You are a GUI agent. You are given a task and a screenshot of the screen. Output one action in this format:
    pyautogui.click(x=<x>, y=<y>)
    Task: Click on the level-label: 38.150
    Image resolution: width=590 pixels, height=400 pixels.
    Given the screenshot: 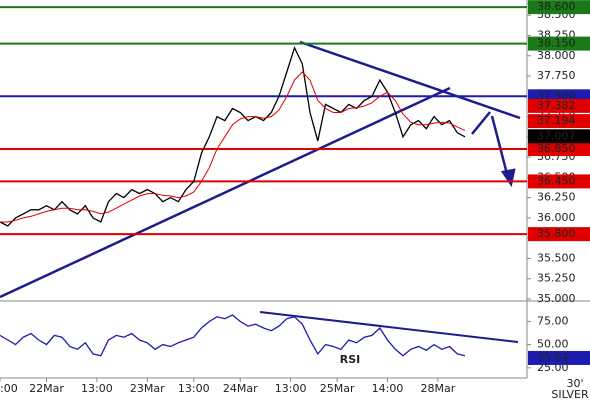 What is the action you would take?
    pyautogui.click(x=556, y=43)
    